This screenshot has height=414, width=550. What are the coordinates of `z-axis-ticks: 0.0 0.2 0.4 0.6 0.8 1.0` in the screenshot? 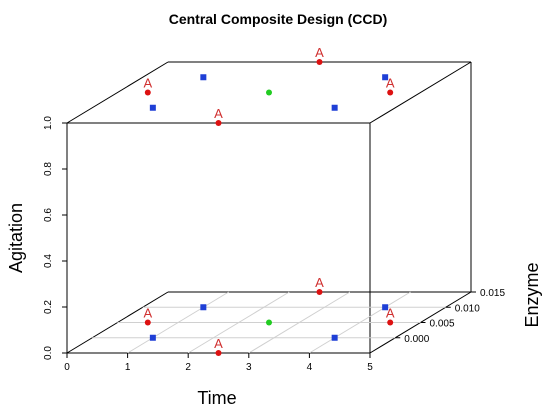 It's located at (55, 238).